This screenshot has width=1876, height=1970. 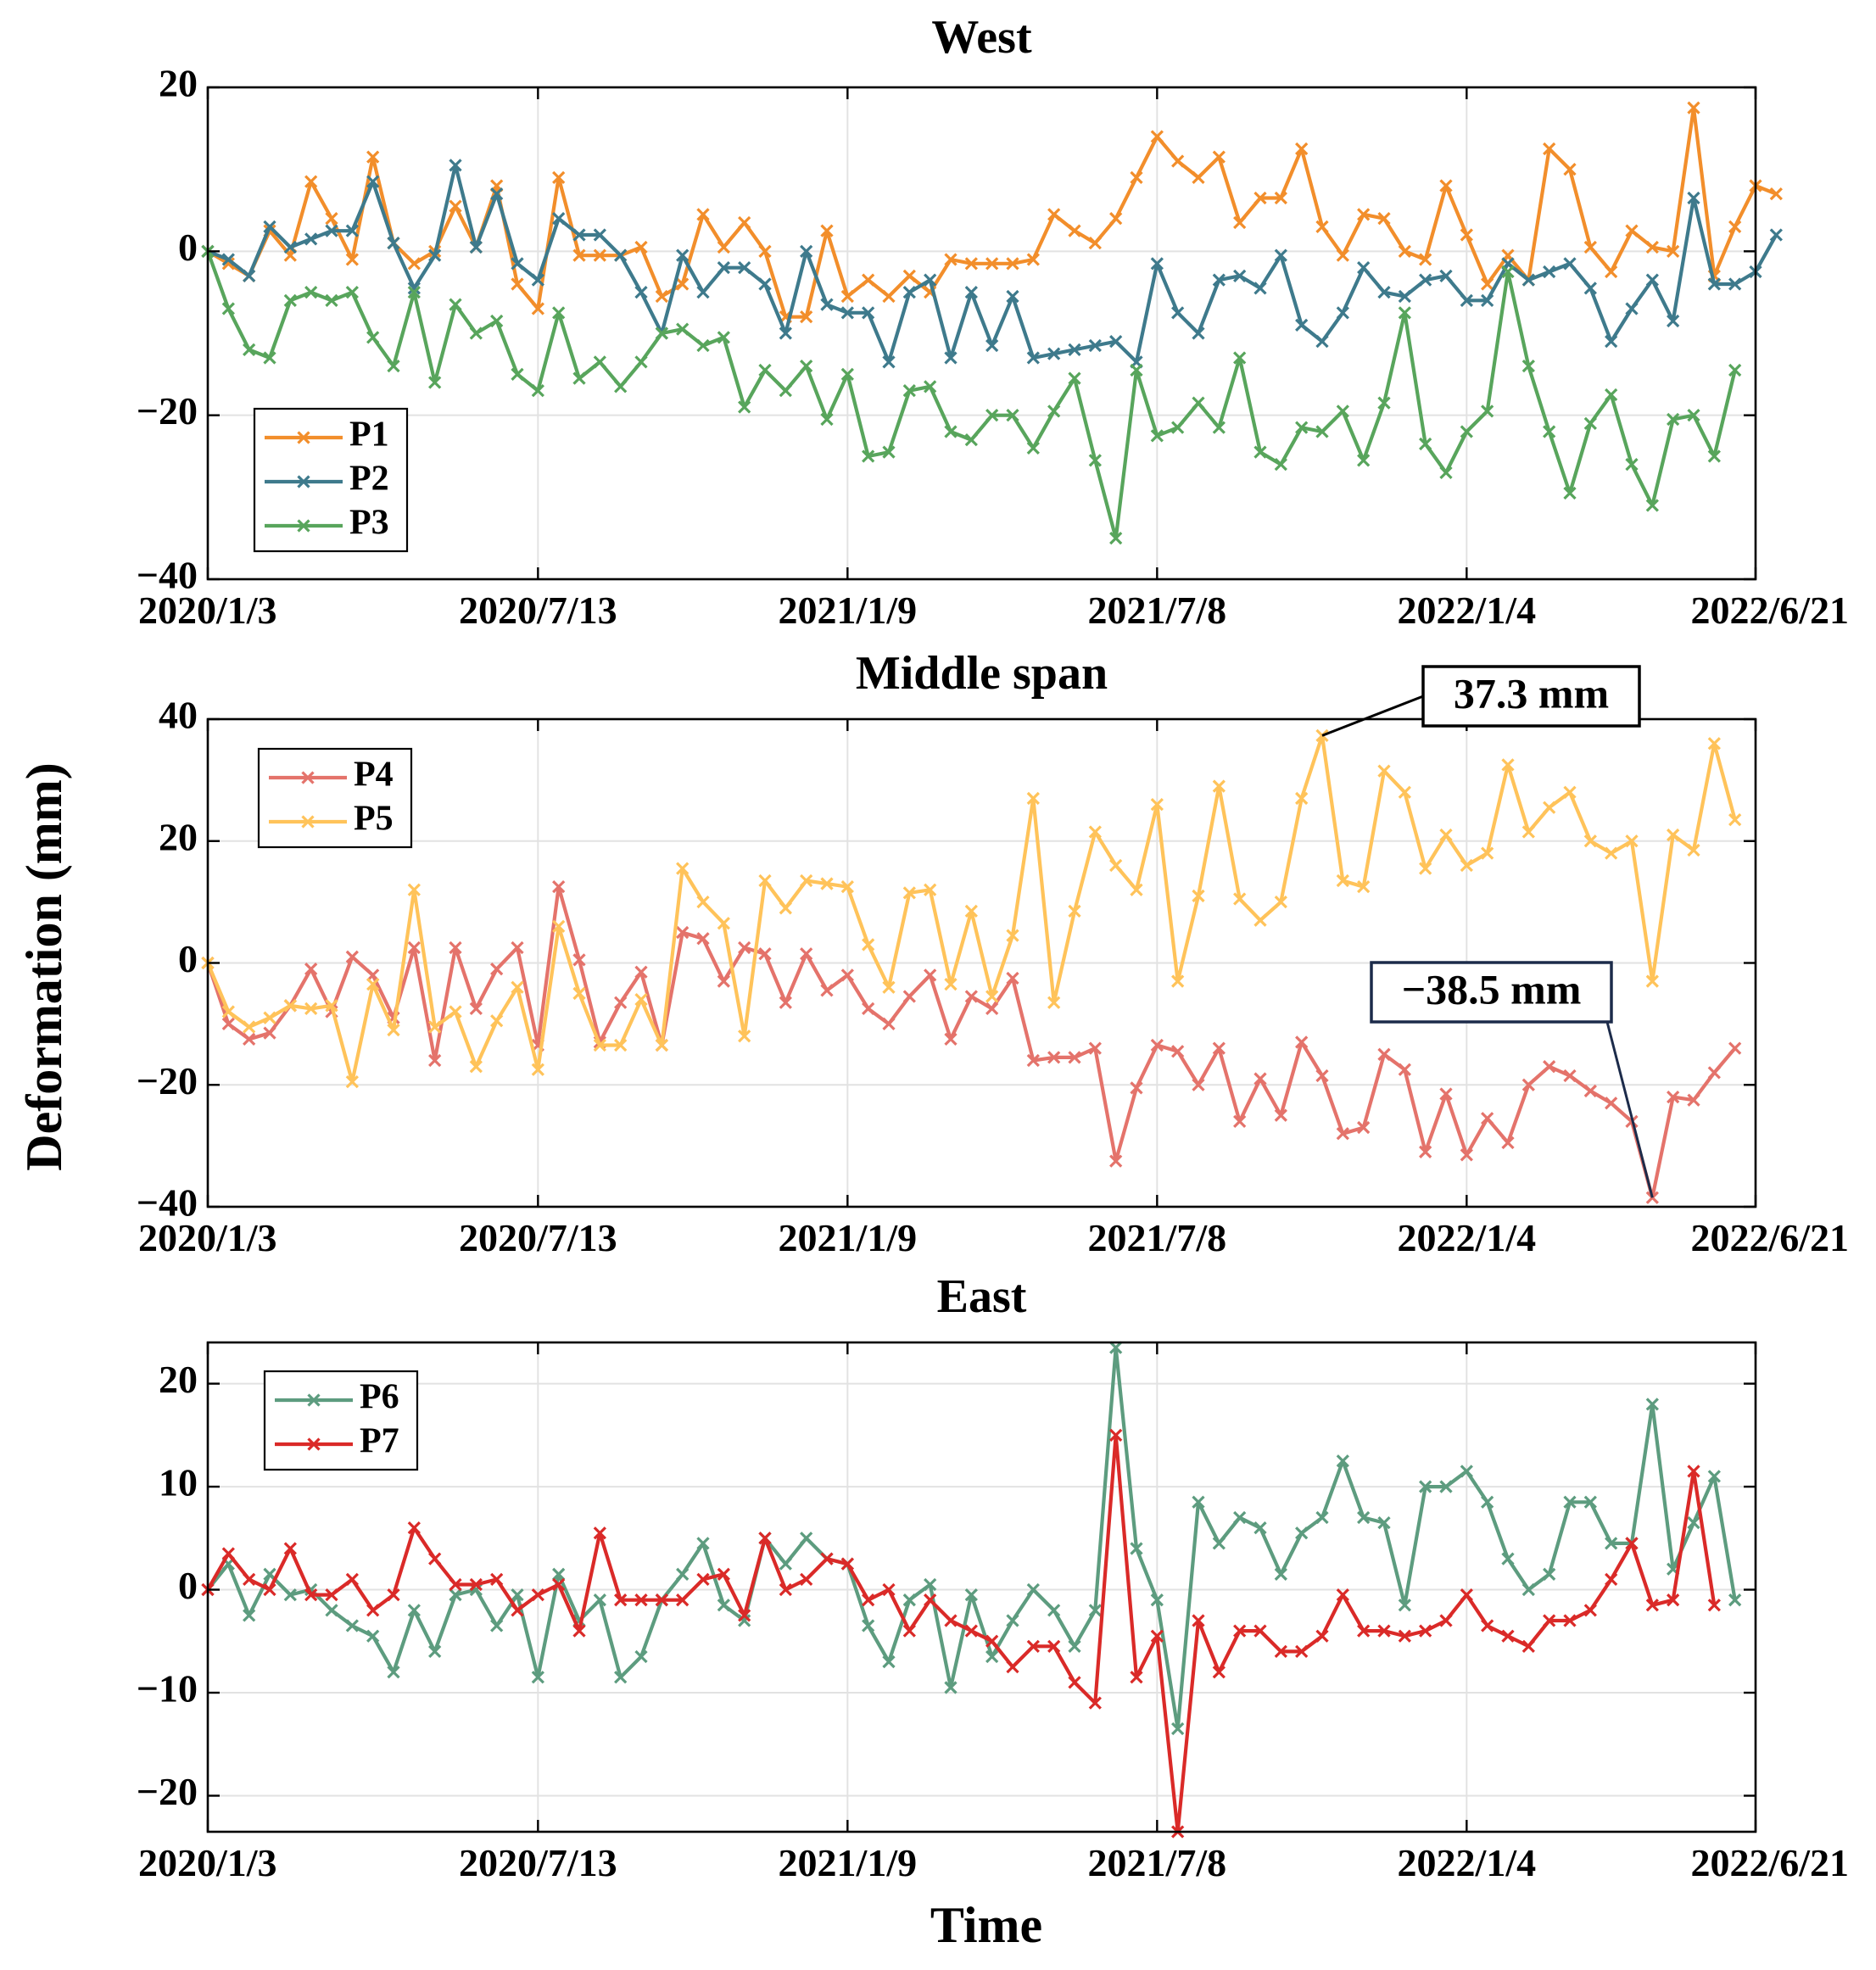 What do you see at coordinates (374, 819) in the screenshot?
I see `legend-label-p5: P5` at bounding box center [374, 819].